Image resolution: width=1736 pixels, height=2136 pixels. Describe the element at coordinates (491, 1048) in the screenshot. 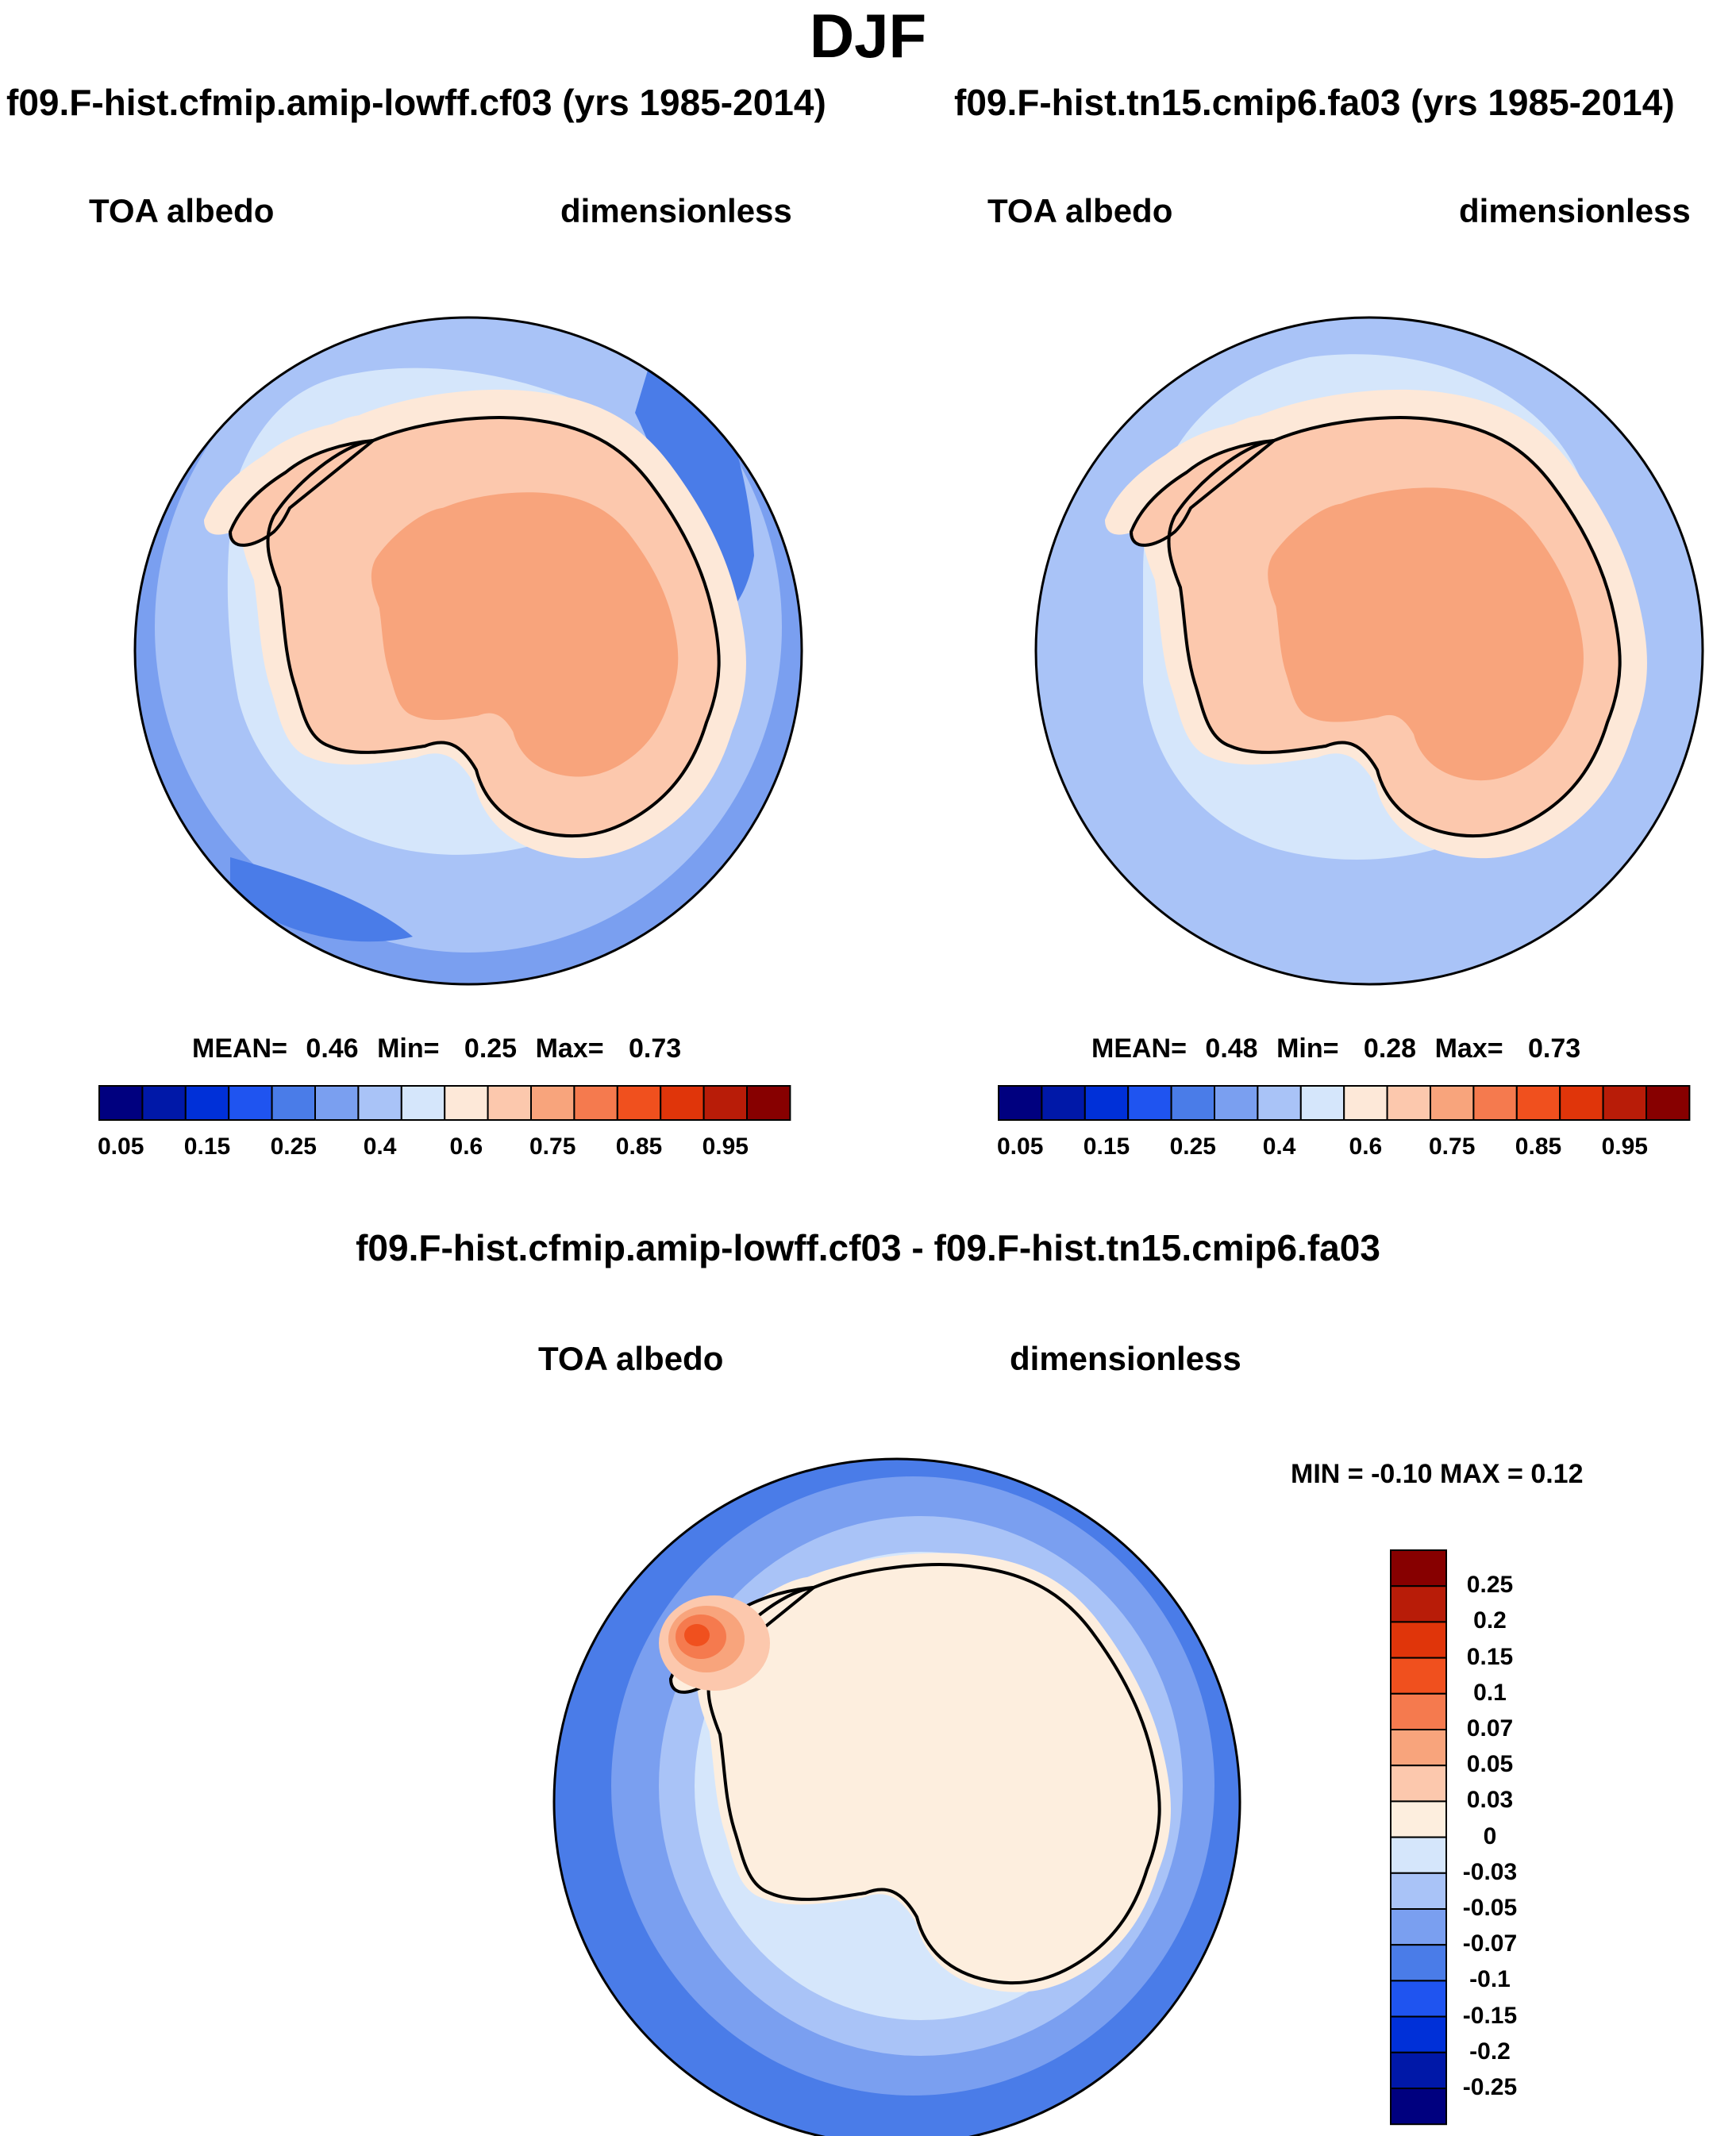

I see `left-min-value: 0.25` at that location.